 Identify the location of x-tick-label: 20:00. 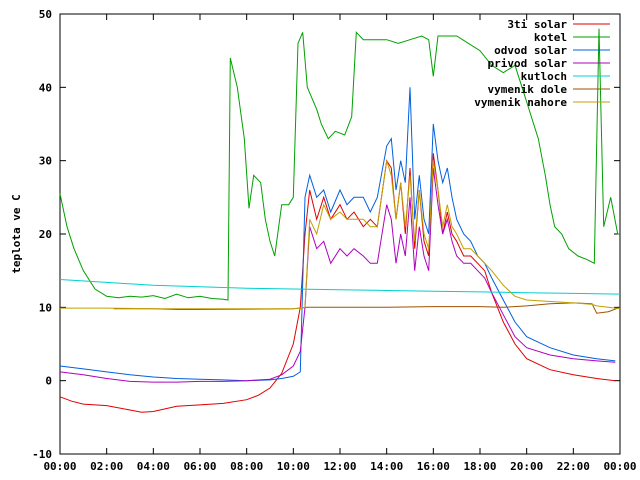
(526, 466).